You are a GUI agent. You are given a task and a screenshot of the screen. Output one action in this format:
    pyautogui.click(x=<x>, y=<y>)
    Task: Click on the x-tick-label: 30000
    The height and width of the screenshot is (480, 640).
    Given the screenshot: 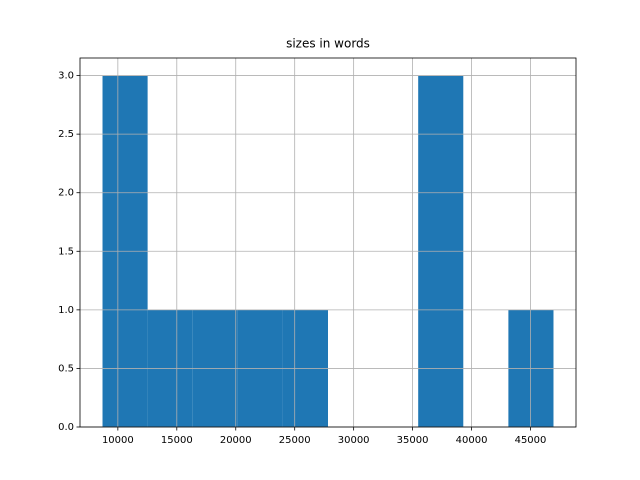 What is the action you would take?
    pyautogui.click(x=354, y=440)
    